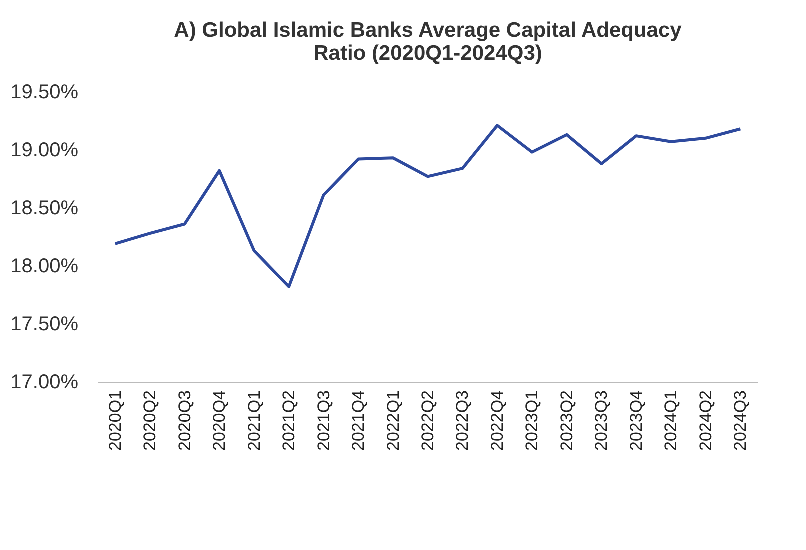 This screenshot has width=806, height=550. I want to click on x-tick-label: 2022Q4, so click(497, 420).